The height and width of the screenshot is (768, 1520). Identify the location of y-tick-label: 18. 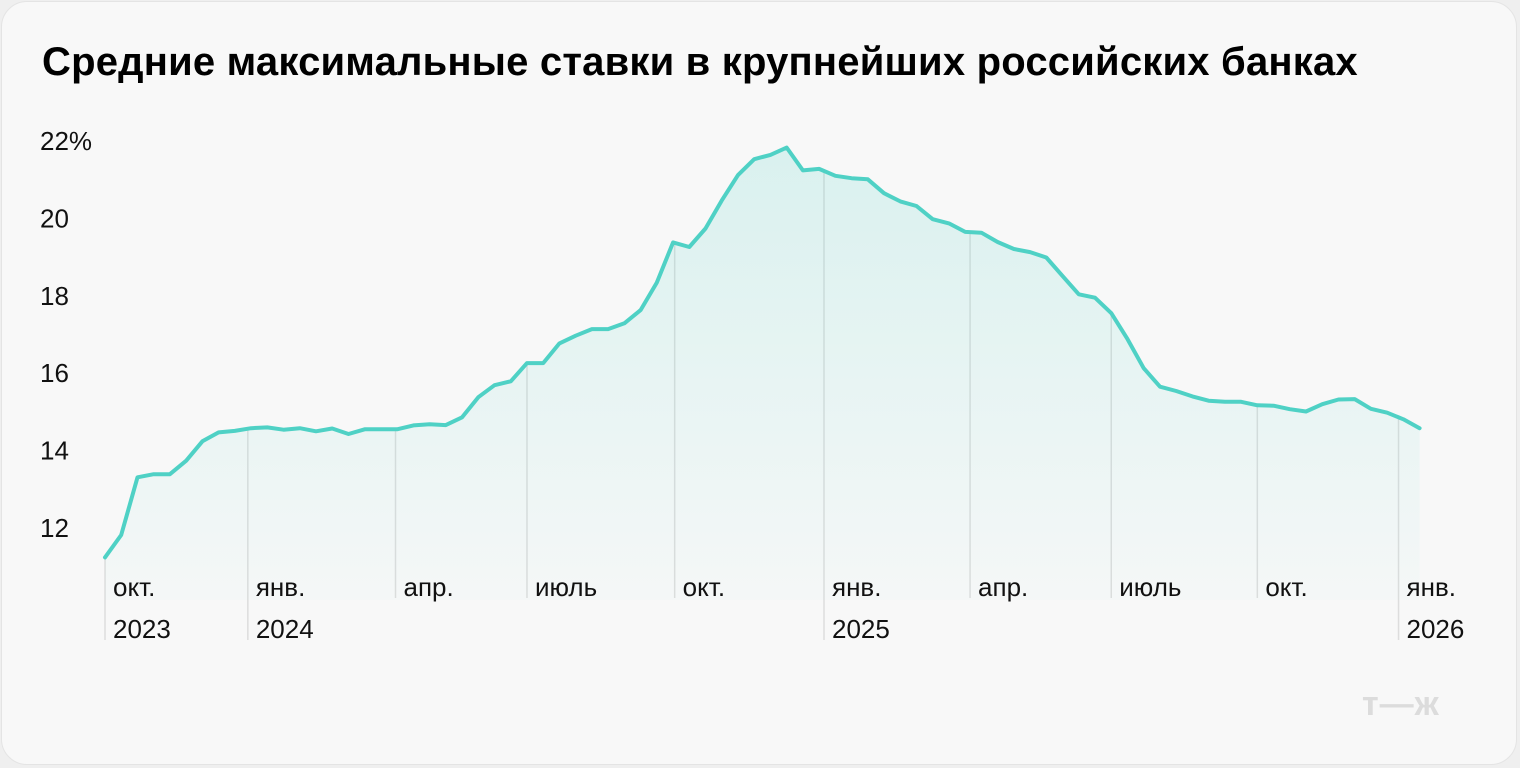
(54, 296).